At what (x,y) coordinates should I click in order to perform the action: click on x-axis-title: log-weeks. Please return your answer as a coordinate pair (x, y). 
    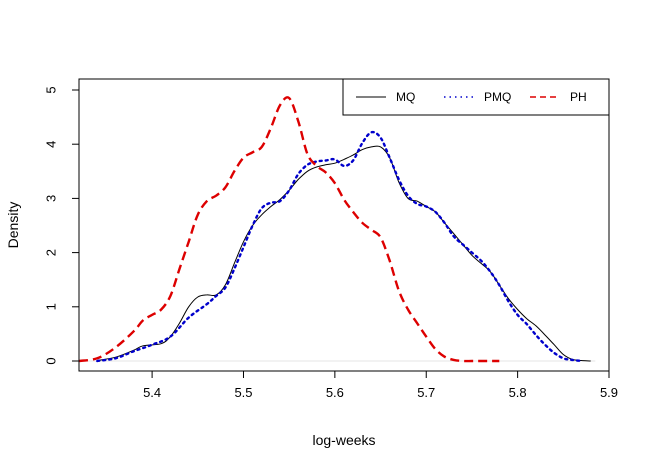
    Looking at the image, I should click on (343, 440).